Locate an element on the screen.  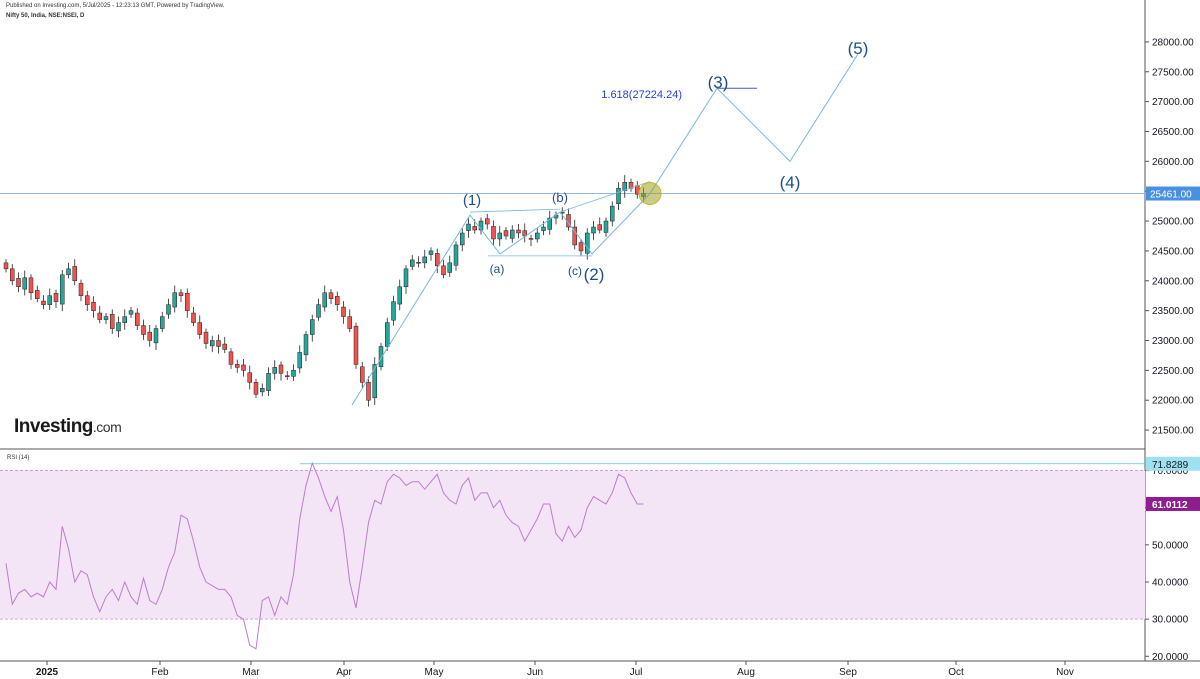
wave-label: (3) is located at coordinates (718, 82).